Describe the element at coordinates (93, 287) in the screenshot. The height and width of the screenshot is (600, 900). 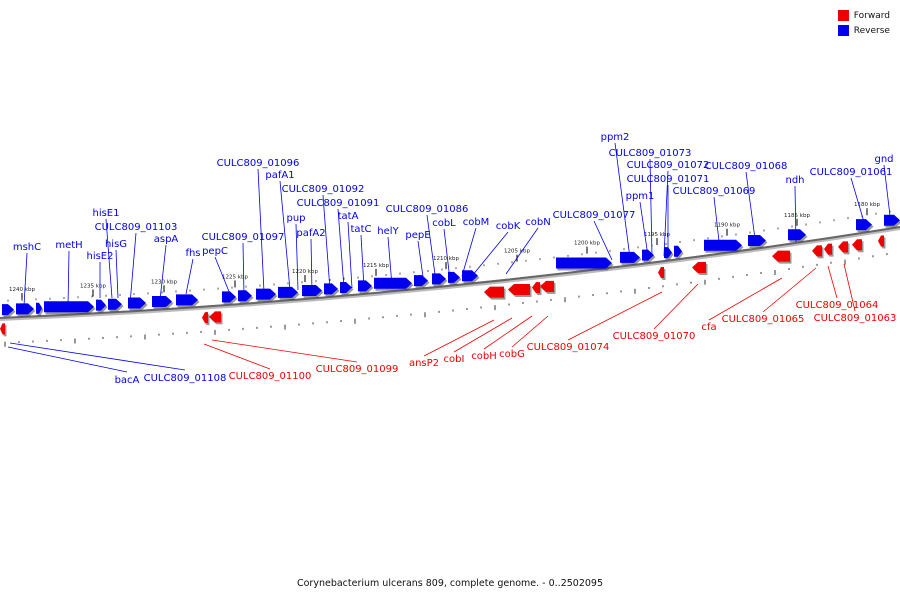
I see `scale-tick-label: 1235 kbp` at that location.